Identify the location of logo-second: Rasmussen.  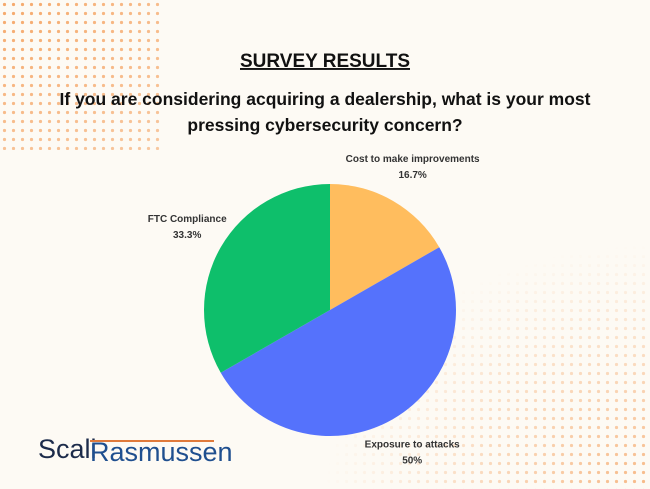
(161, 452).